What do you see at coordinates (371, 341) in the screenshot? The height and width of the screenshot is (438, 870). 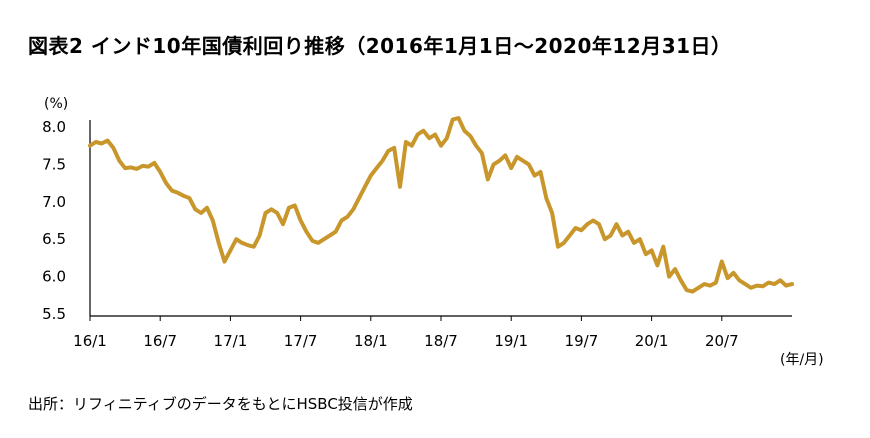 I see `x-tick-label: 18/1` at bounding box center [371, 341].